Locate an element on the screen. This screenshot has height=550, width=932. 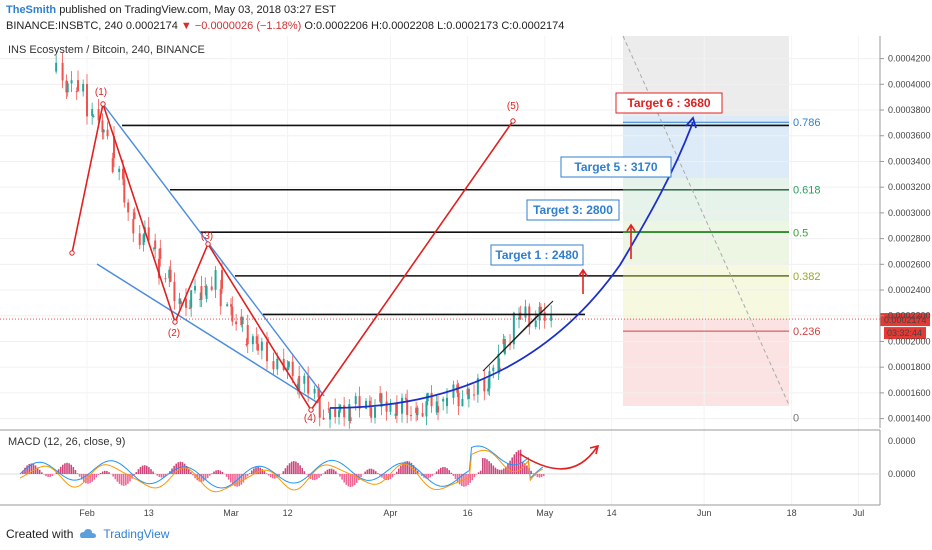
time-tick-label: Jun is located at coordinates (704, 513).